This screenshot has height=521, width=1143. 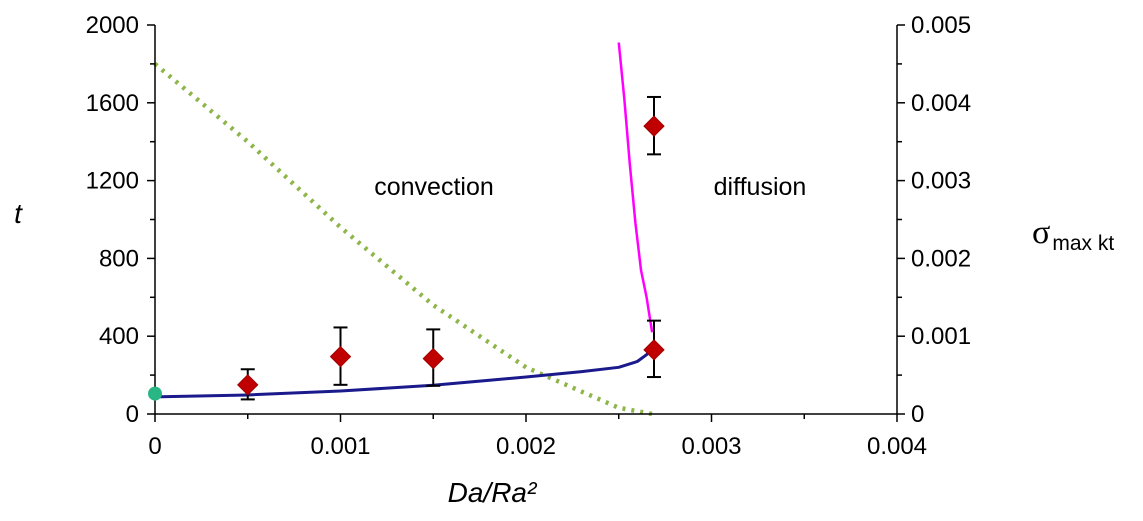 What do you see at coordinates (917, 414) in the screenshot?
I see `y2-tick-label: 0` at bounding box center [917, 414].